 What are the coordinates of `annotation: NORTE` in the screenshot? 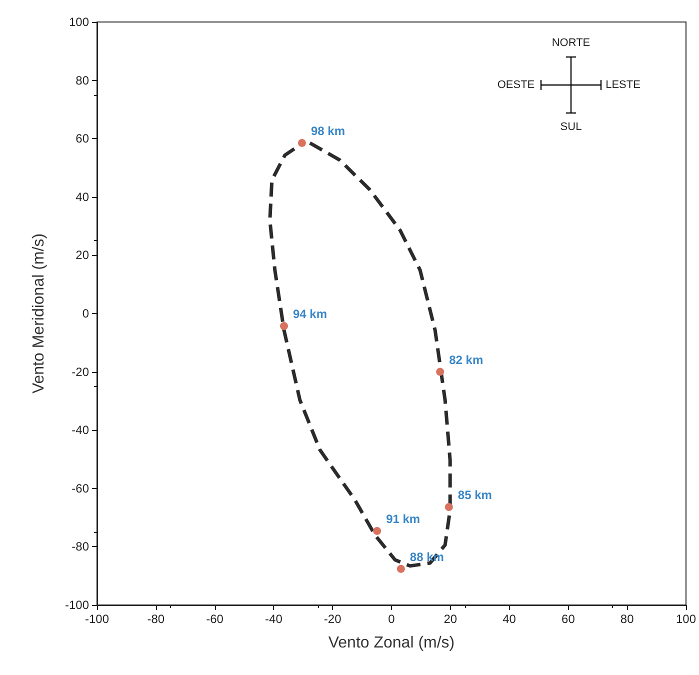 It's located at (571, 43).